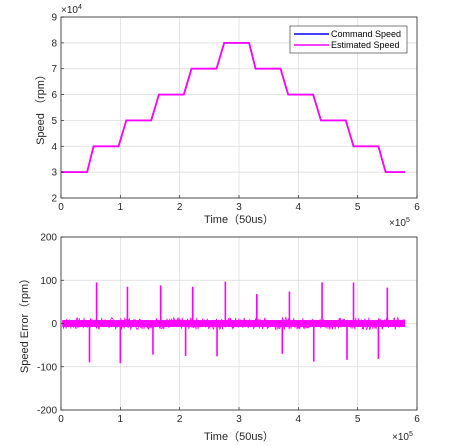 This screenshot has width=474, height=446. I want to click on error-y-tick-label: 0, so click(54, 324).